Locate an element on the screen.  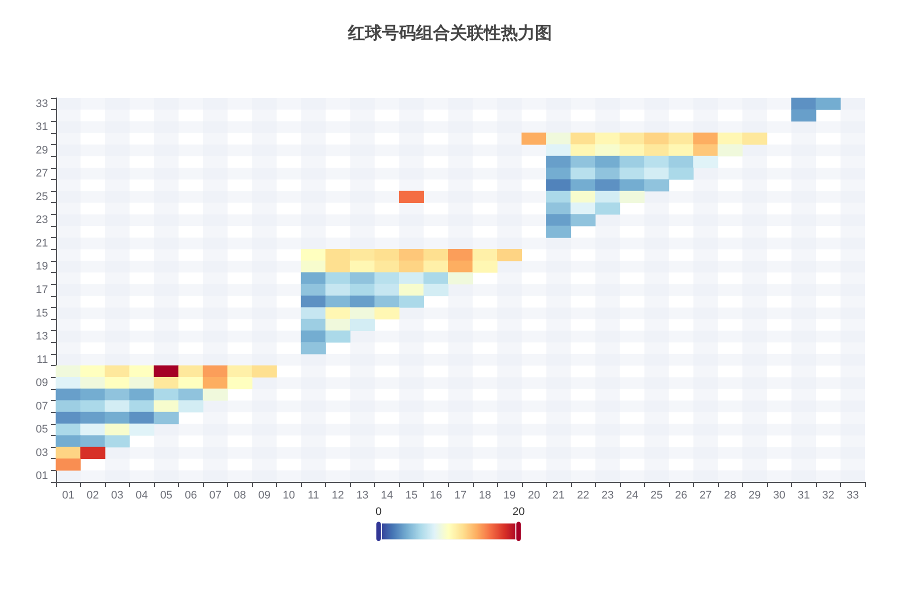
x-tick-label: 10 is located at coordinates (289, 496).